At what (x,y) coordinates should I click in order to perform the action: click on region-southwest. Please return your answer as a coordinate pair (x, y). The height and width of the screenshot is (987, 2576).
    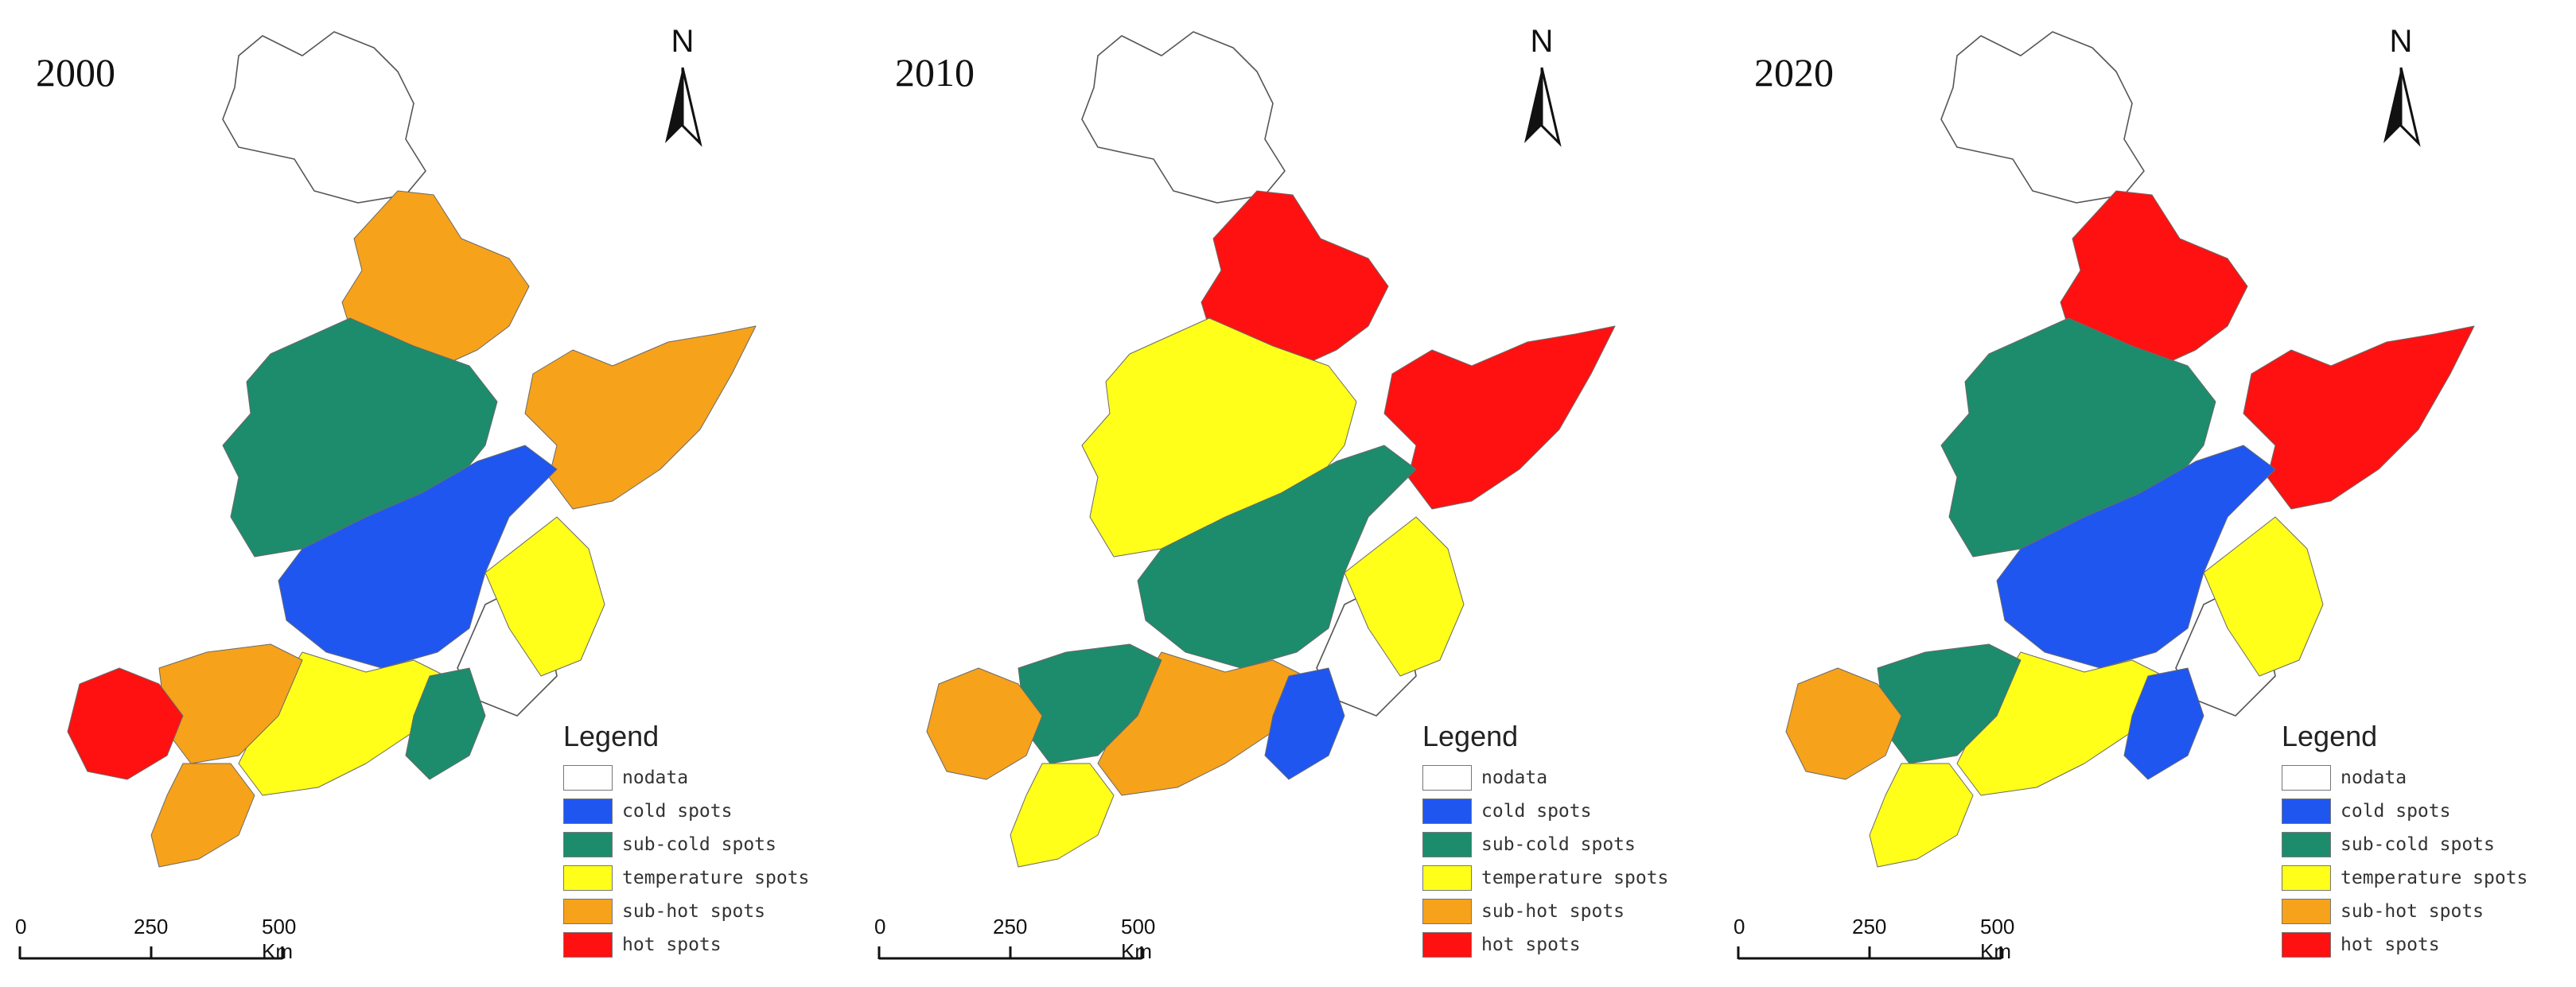
    Looking at the image, I should click on (1090, 703).